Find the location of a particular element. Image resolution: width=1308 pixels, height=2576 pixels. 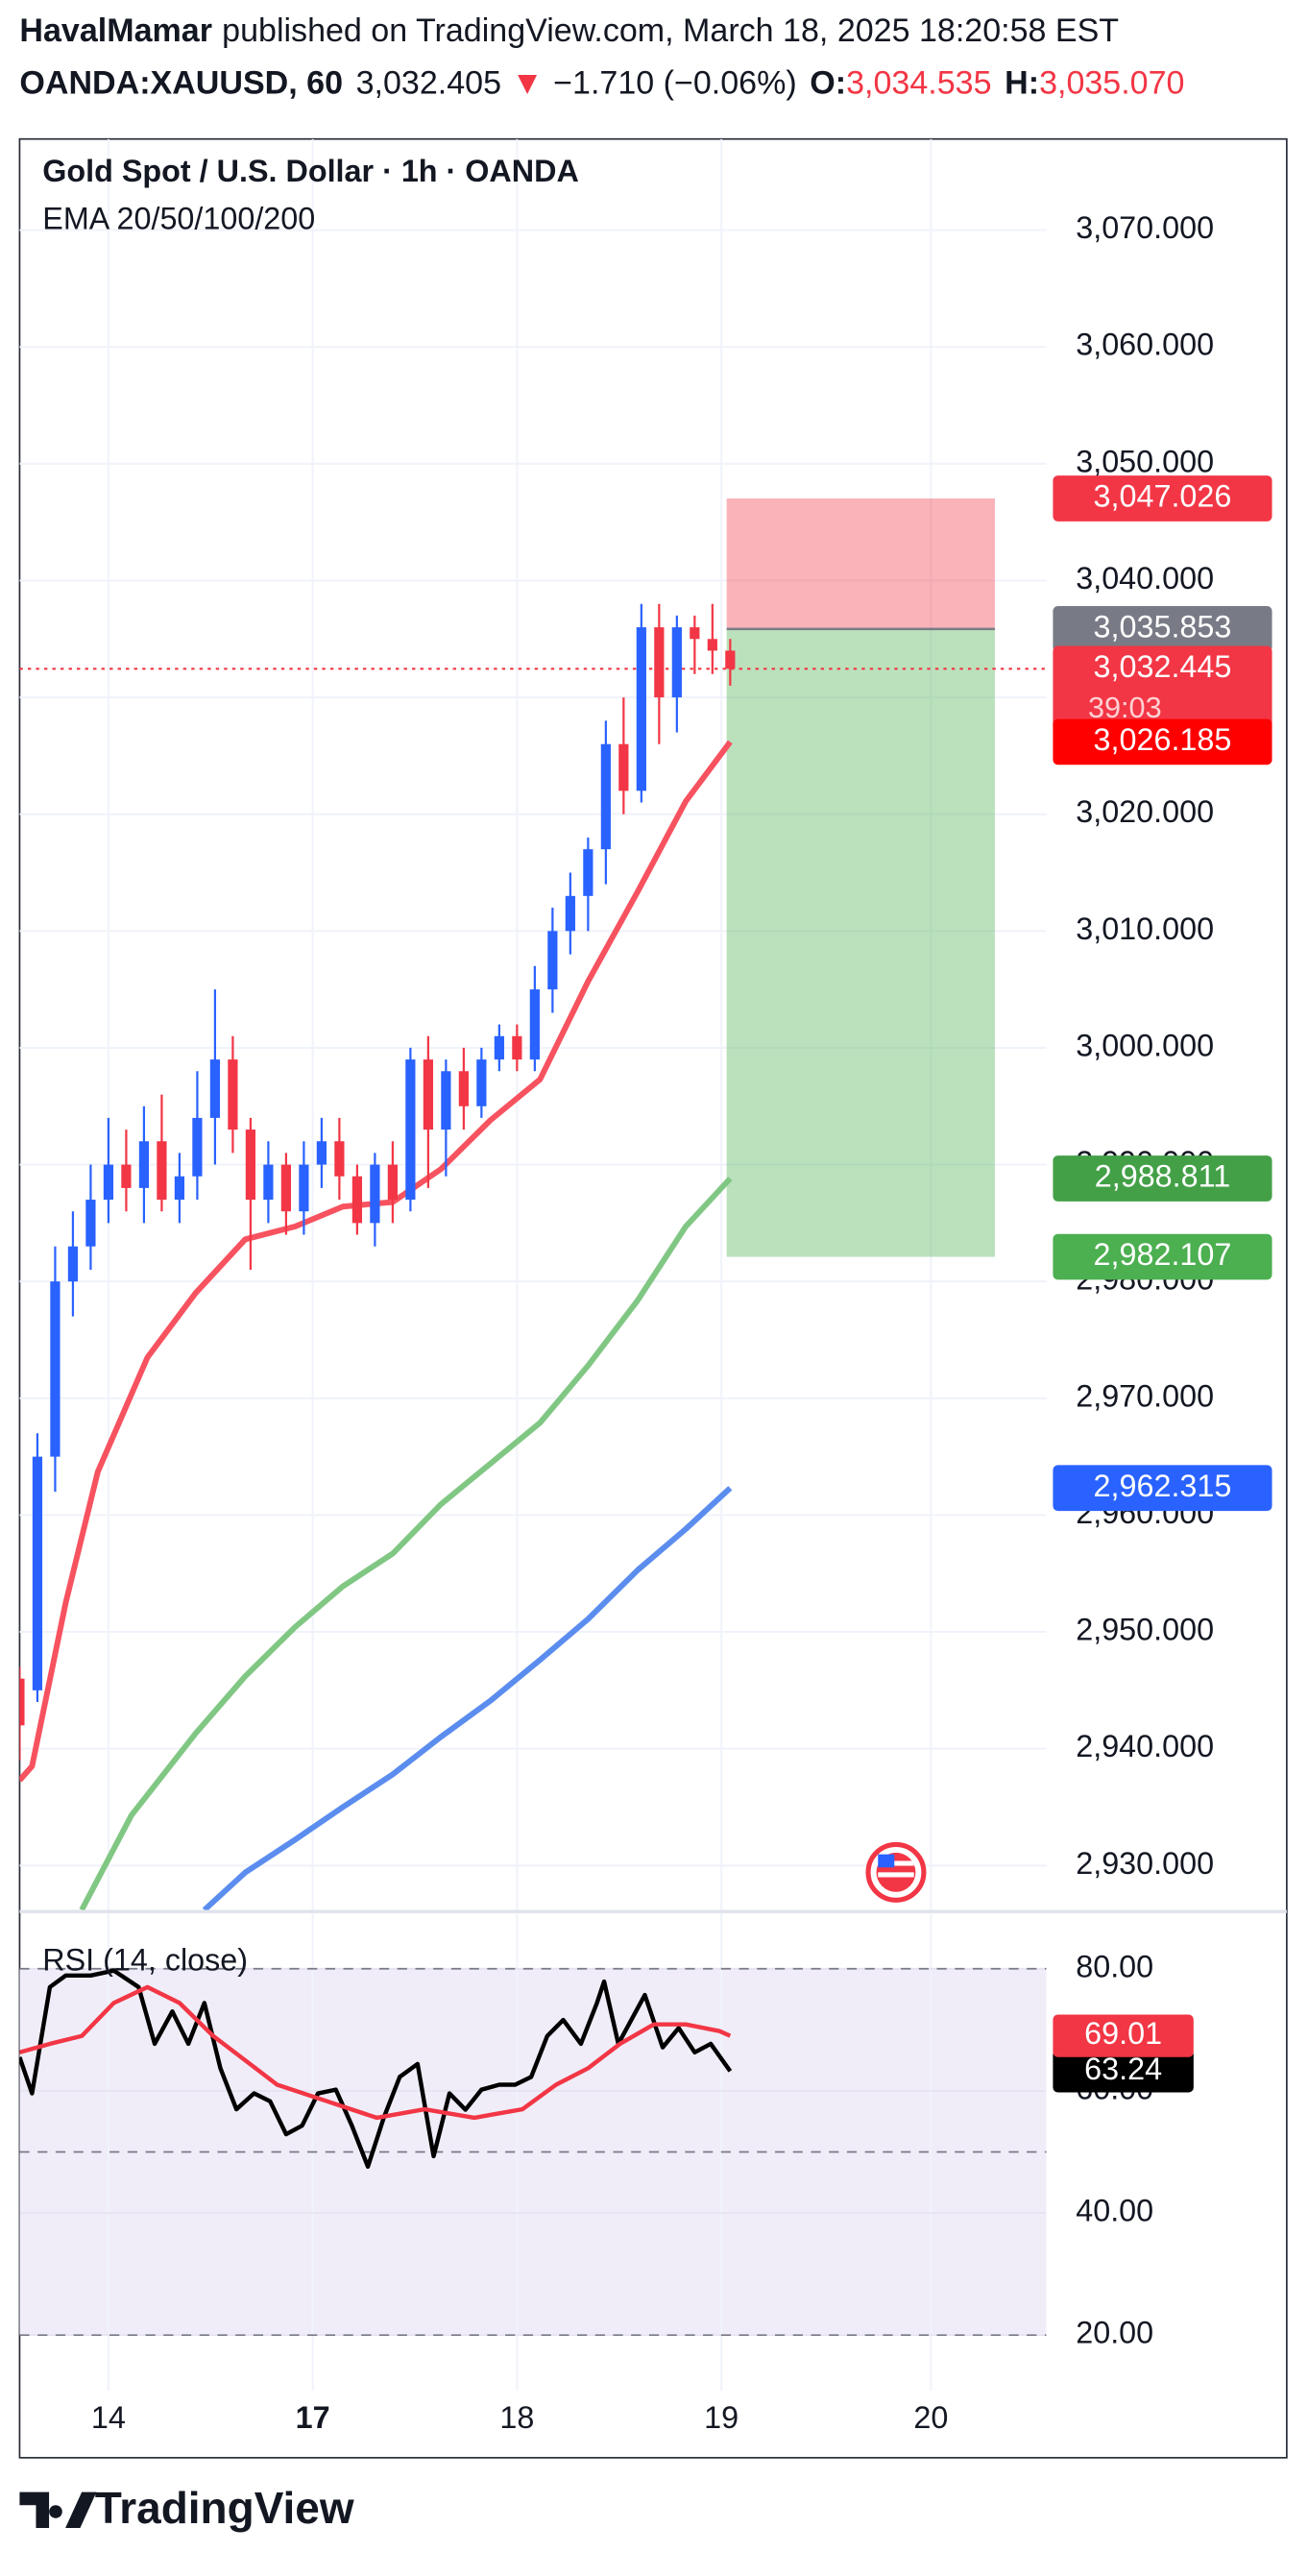

price-badge-label: 2,962.315 is located at coordinates (1163, 1486).